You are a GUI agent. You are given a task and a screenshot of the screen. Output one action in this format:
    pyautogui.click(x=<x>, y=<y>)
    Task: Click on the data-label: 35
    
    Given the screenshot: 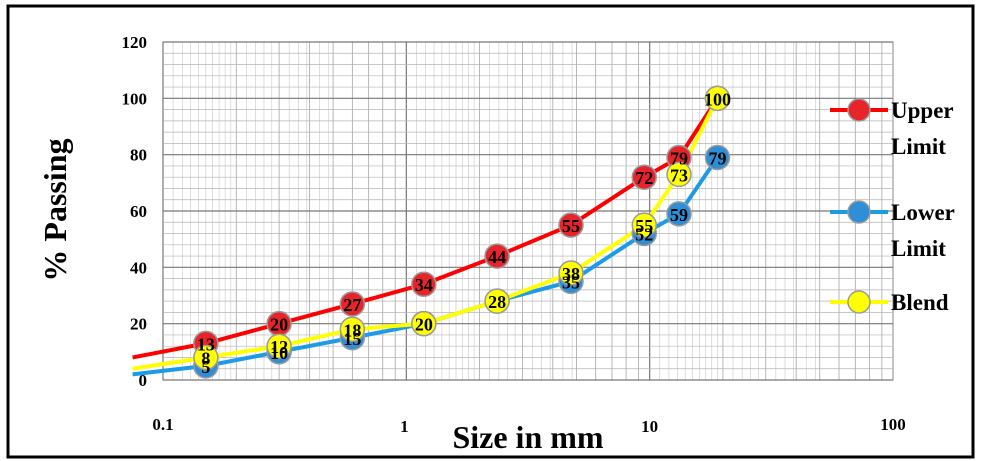 What is the action you would take?
    pyautogui.click(x=571, y=282)
    